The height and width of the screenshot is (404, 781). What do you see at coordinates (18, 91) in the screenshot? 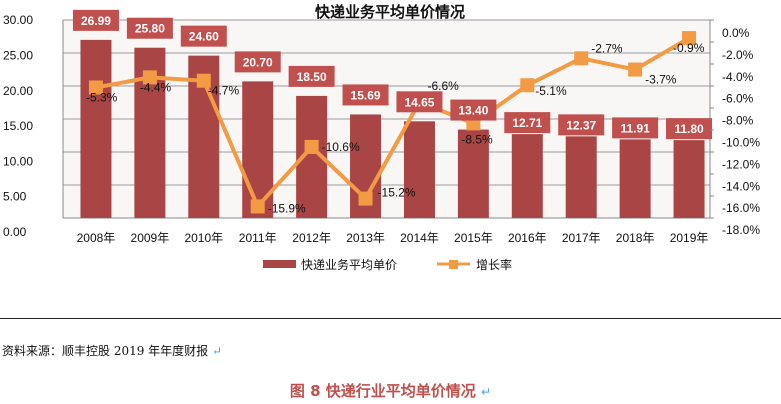
I see `left-tick-label: 20.00` at bounding box center [18, 91].